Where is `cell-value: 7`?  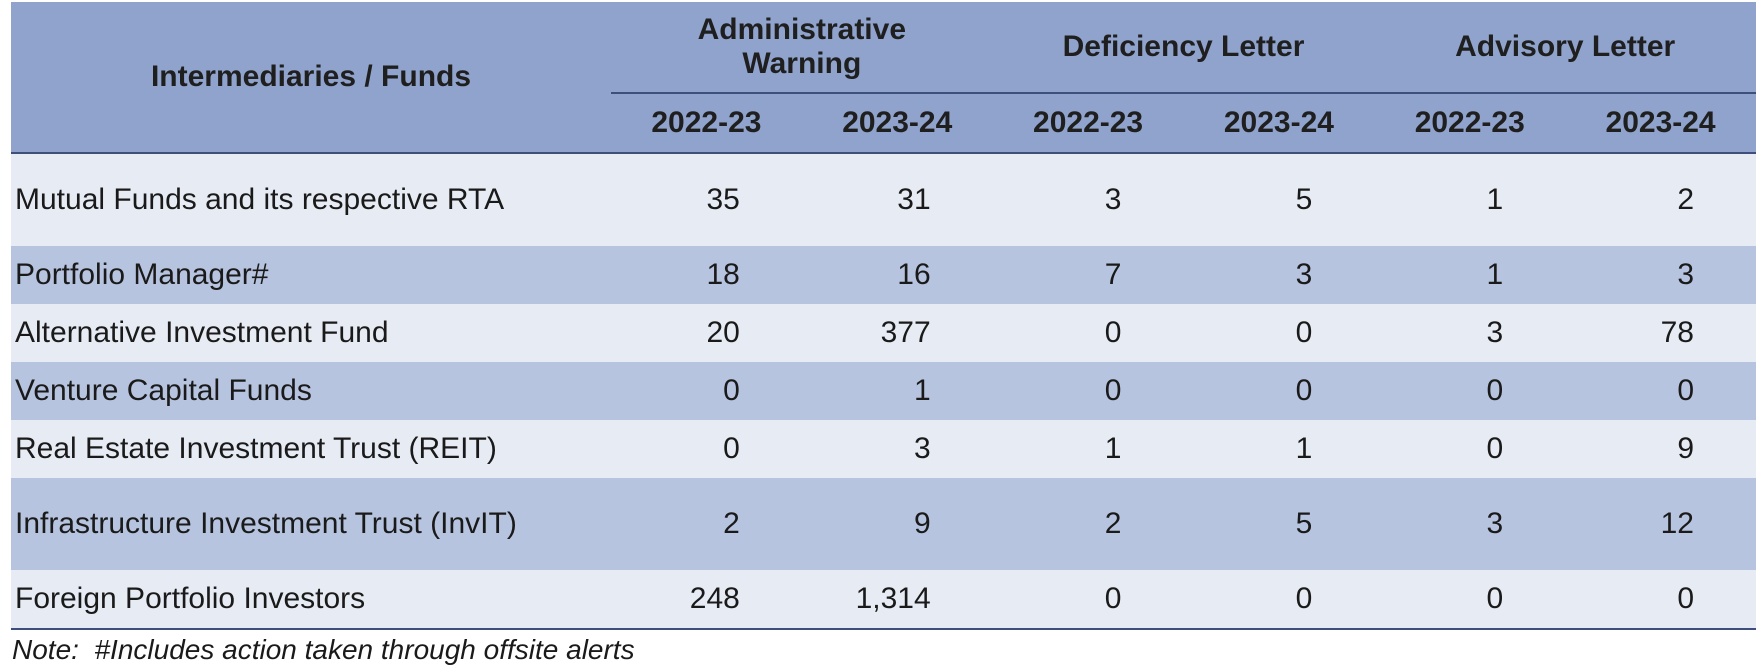
cell-value: 7 is located at coordinates (1088, 275).